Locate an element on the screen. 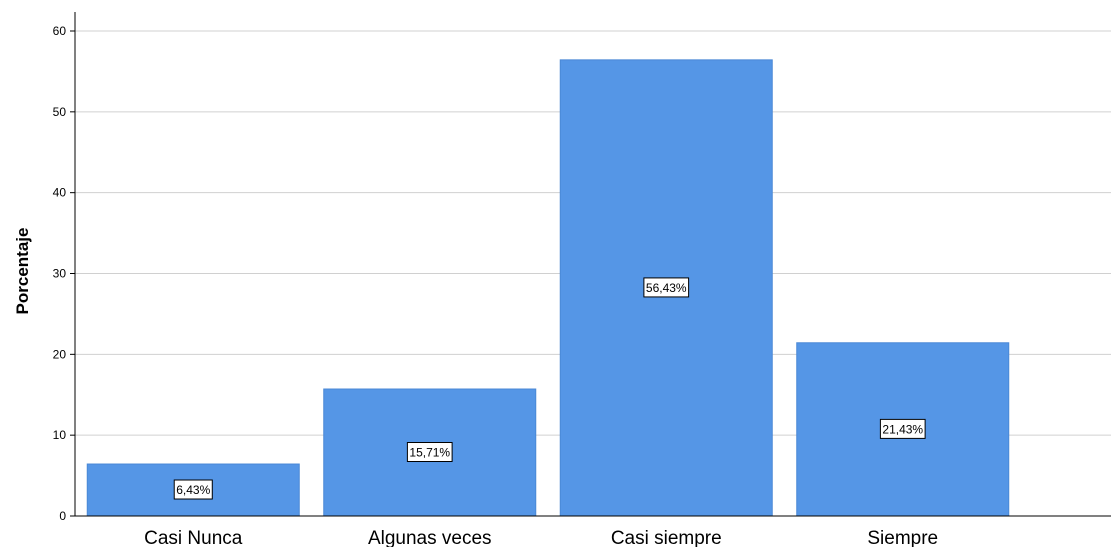 The height and width of the screenshot is (547, 1111). x-tick-label: Casi siempre is located at coordinates (666, 537).